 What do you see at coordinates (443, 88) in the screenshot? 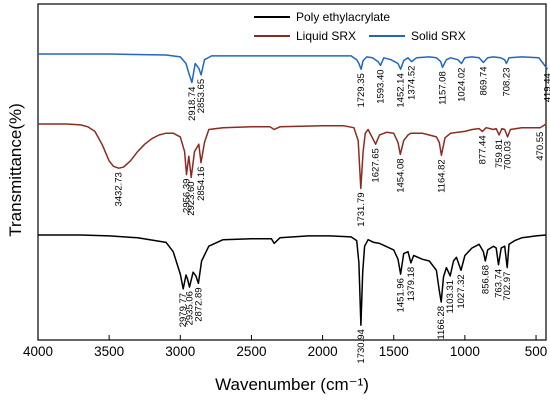
I see `solid-srx-peak-label: 1157.08` at bounding box center [443, 88].